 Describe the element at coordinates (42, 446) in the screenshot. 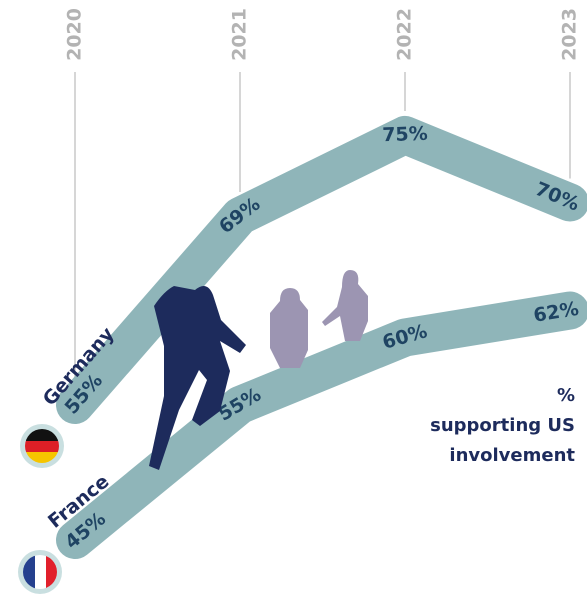

I see `flag-germany` at that location.